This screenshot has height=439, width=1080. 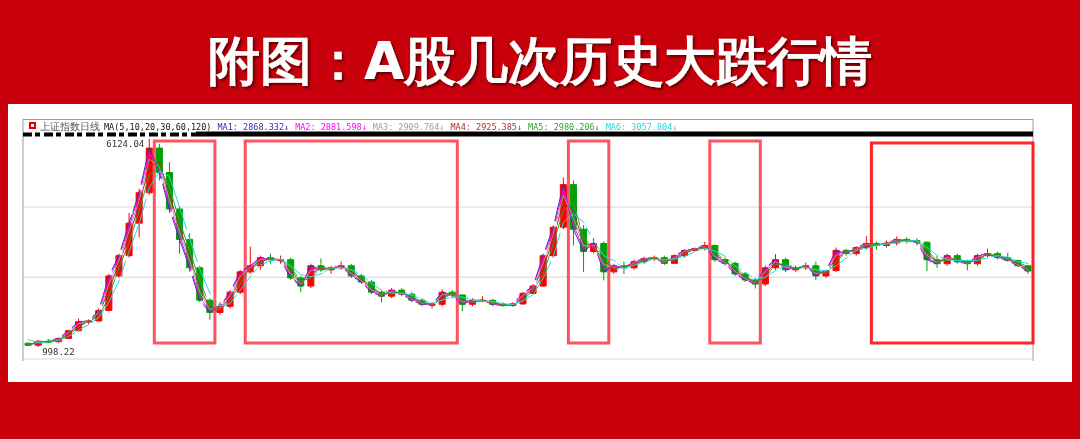 I want to click on annotation: 6124.04, so click(x=125, y=144).